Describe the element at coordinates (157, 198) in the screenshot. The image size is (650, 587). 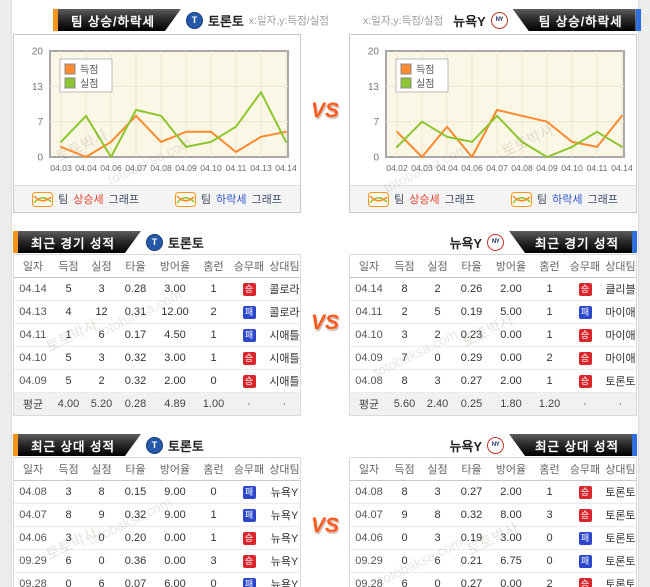
I see `chart-footer-legend: 팀 상승세 그래프 팀 하락세 그래프` at that location.